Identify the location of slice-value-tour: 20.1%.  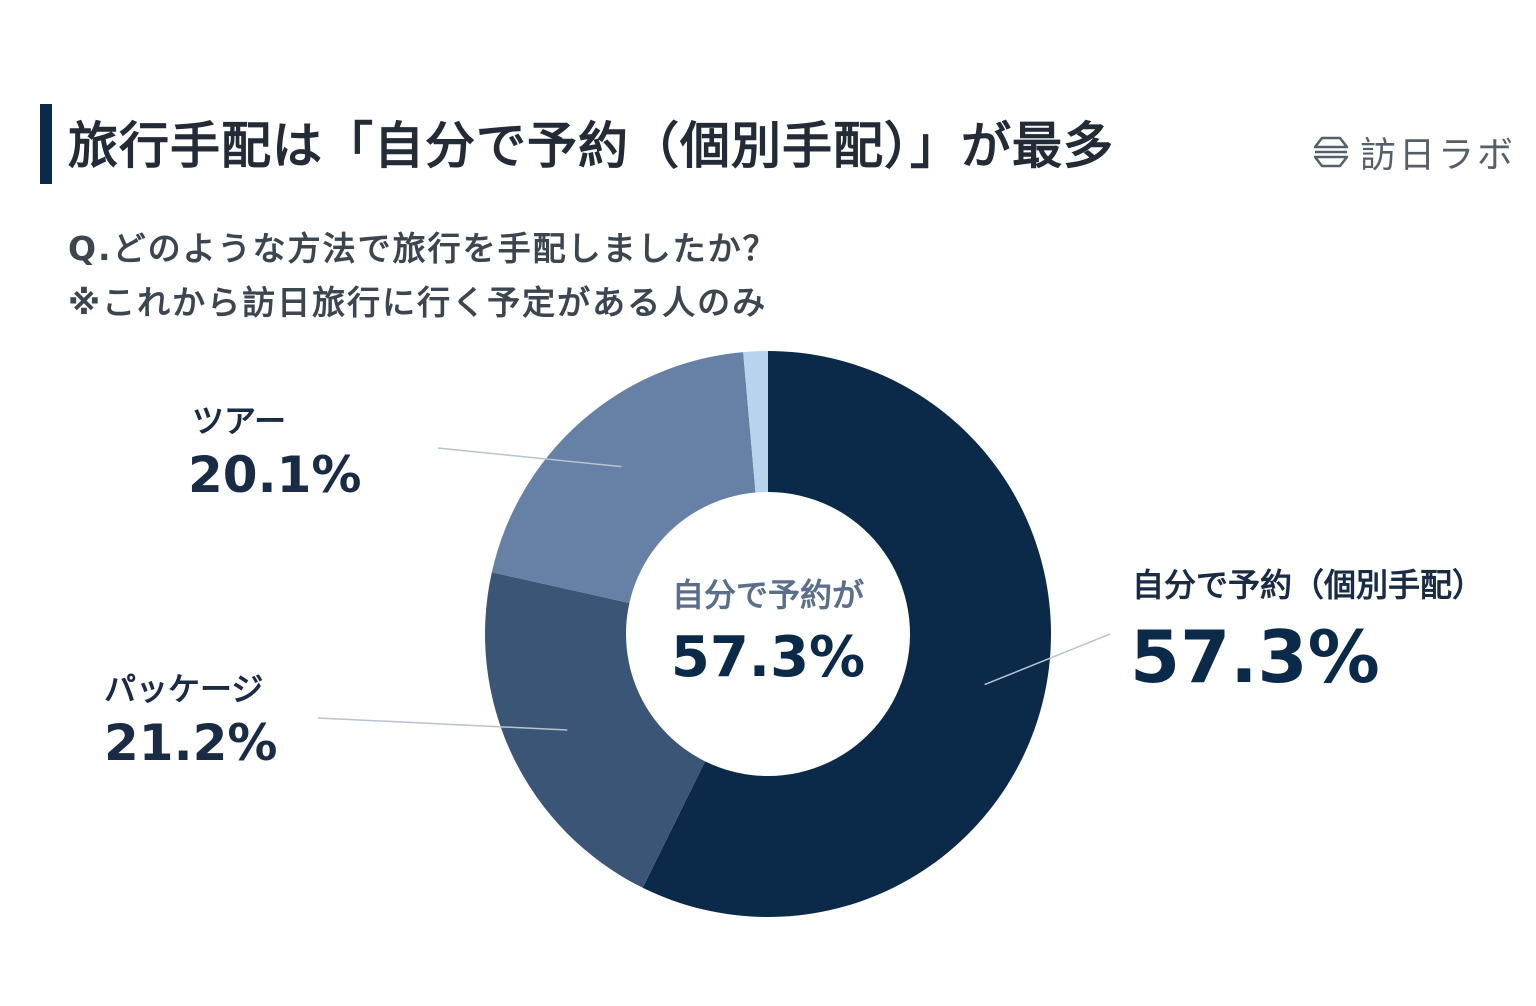
(274, 475).